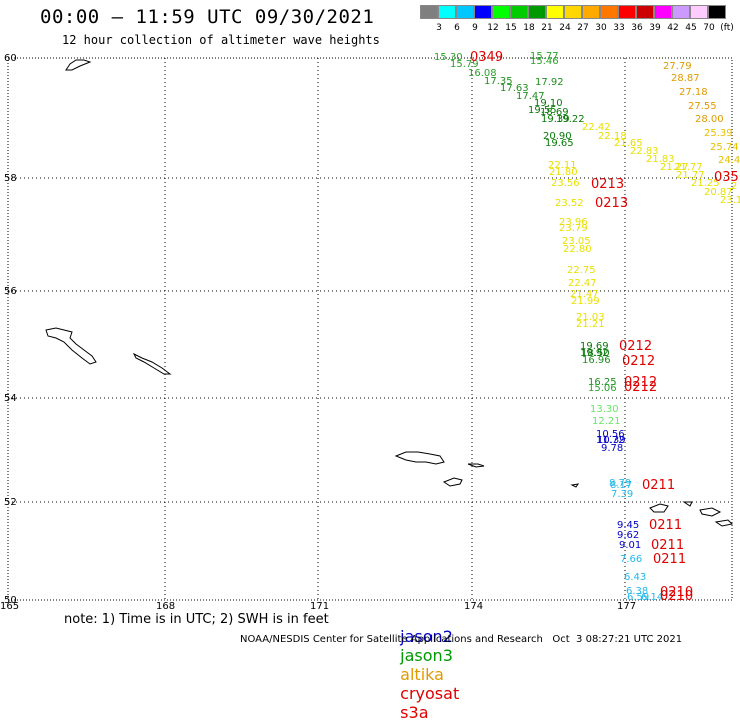 The image size is (740, 722). I want to click on land-islet, so click(687, 504).